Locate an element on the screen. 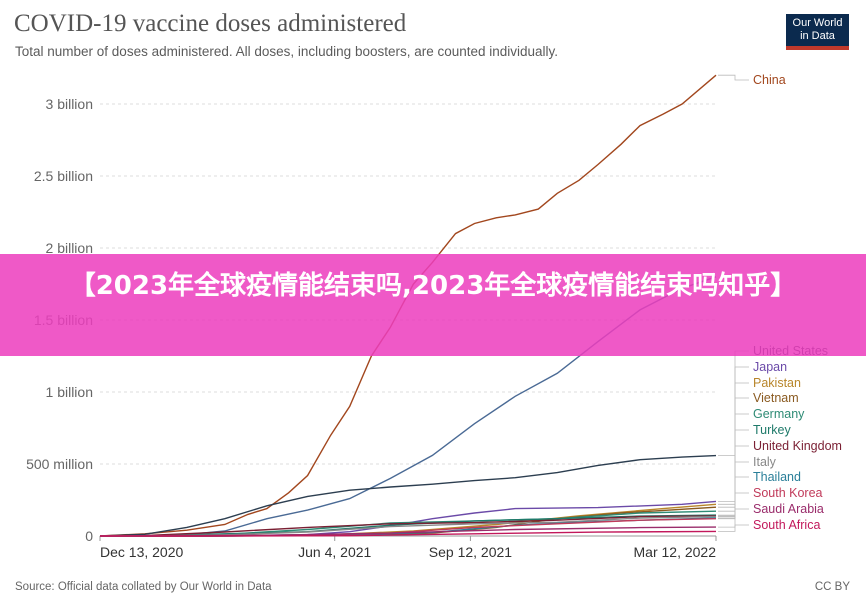 The height and width of the screenshot is (611, 866). x-tick-label: Mar 12, 2022 is located at coordinates (675, 552).